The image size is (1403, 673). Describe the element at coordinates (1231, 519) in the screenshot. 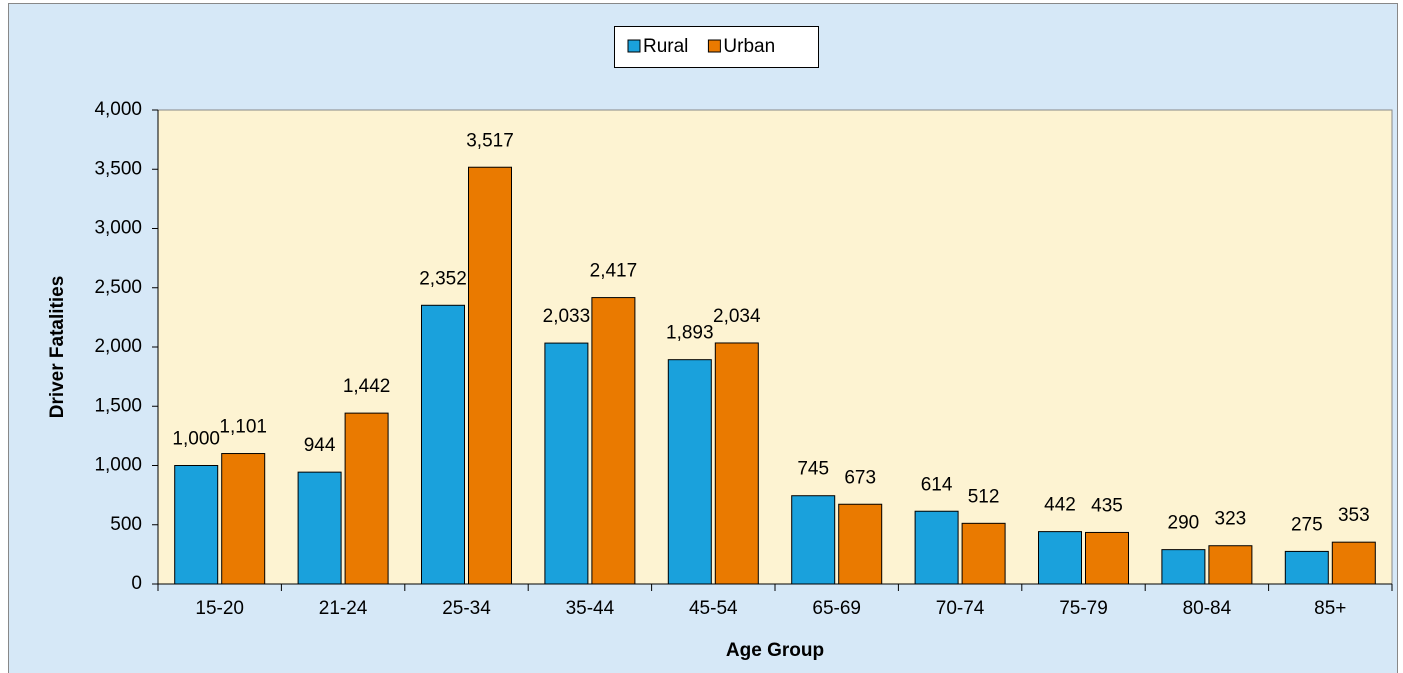

I see `value-label: 323` at that location.